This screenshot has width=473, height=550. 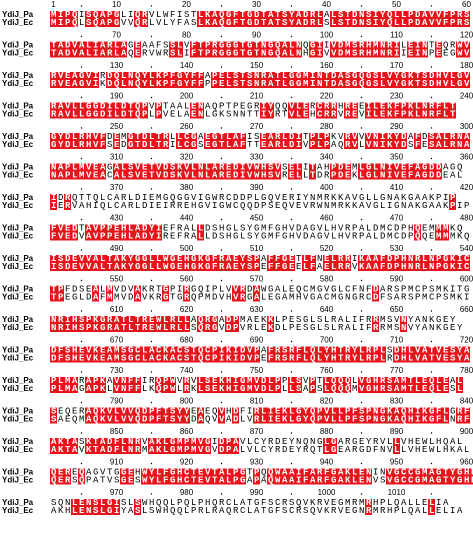 What do you see at coordinates (466, 401) in the screenshot?
I see `ruler-number: 840` at bounding box center [466, 401].